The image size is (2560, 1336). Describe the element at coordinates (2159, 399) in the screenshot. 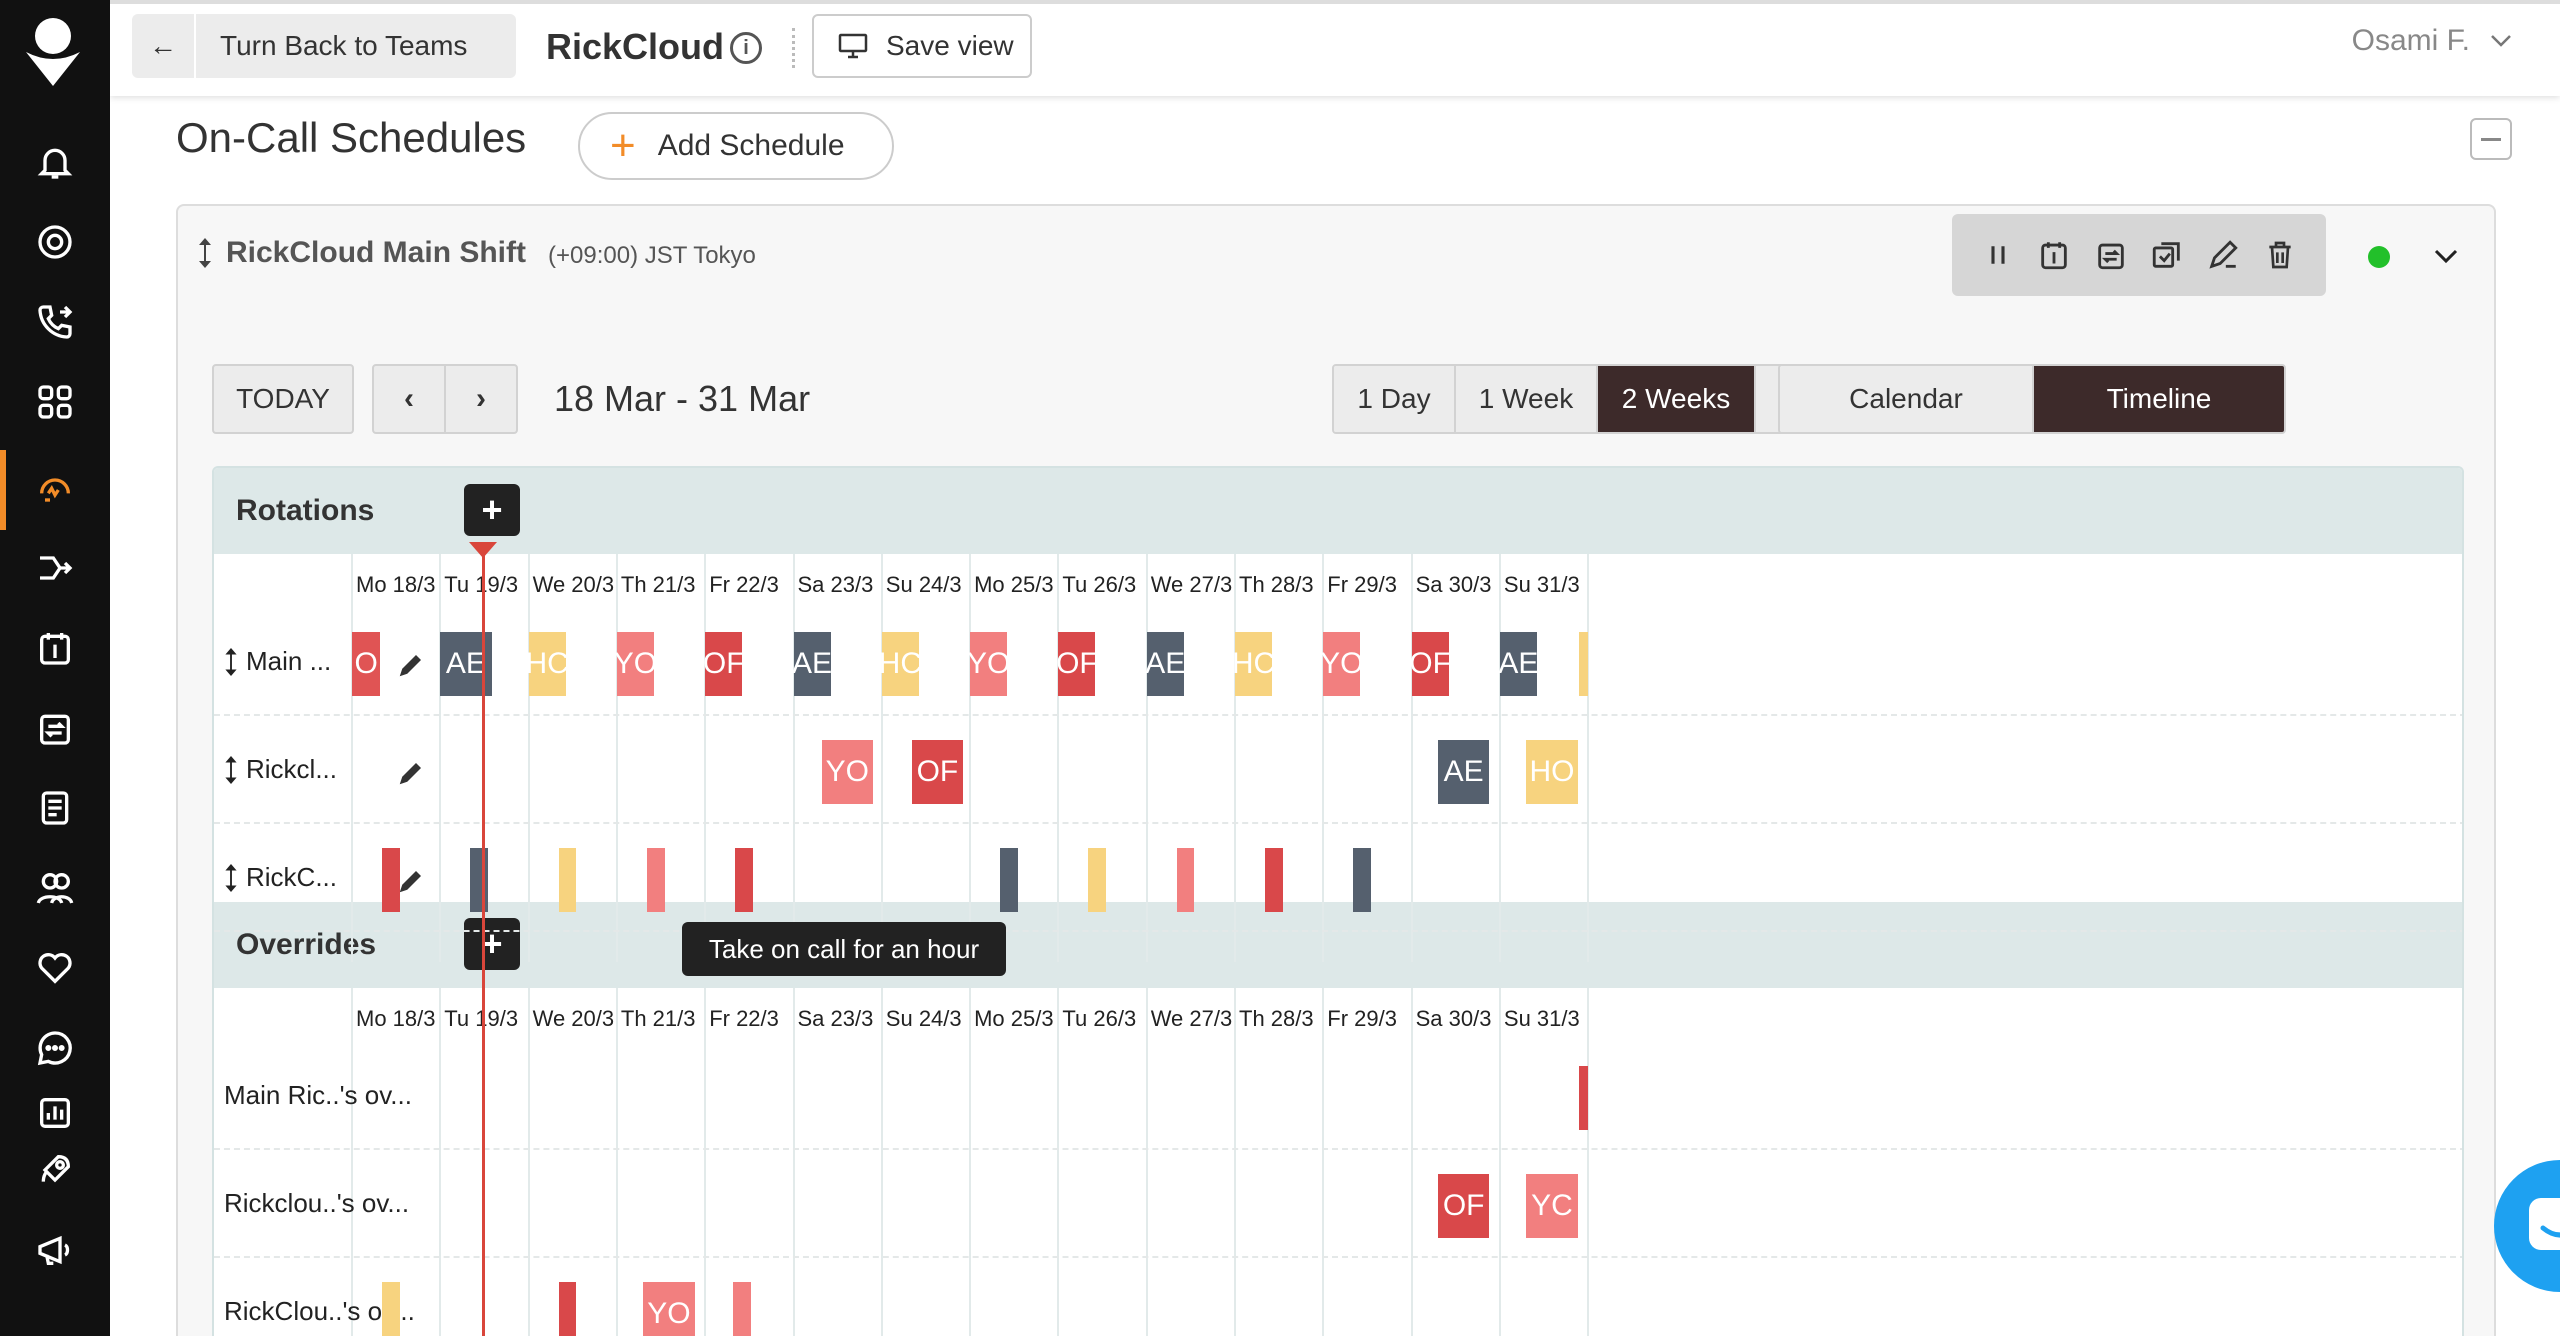

I see `view-option: Timeline` at that location.